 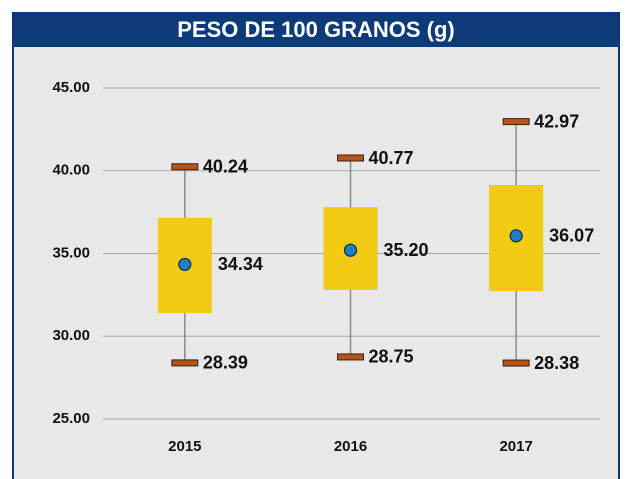 I want to click on value-label: 28.75, so click(x=391, y=357).